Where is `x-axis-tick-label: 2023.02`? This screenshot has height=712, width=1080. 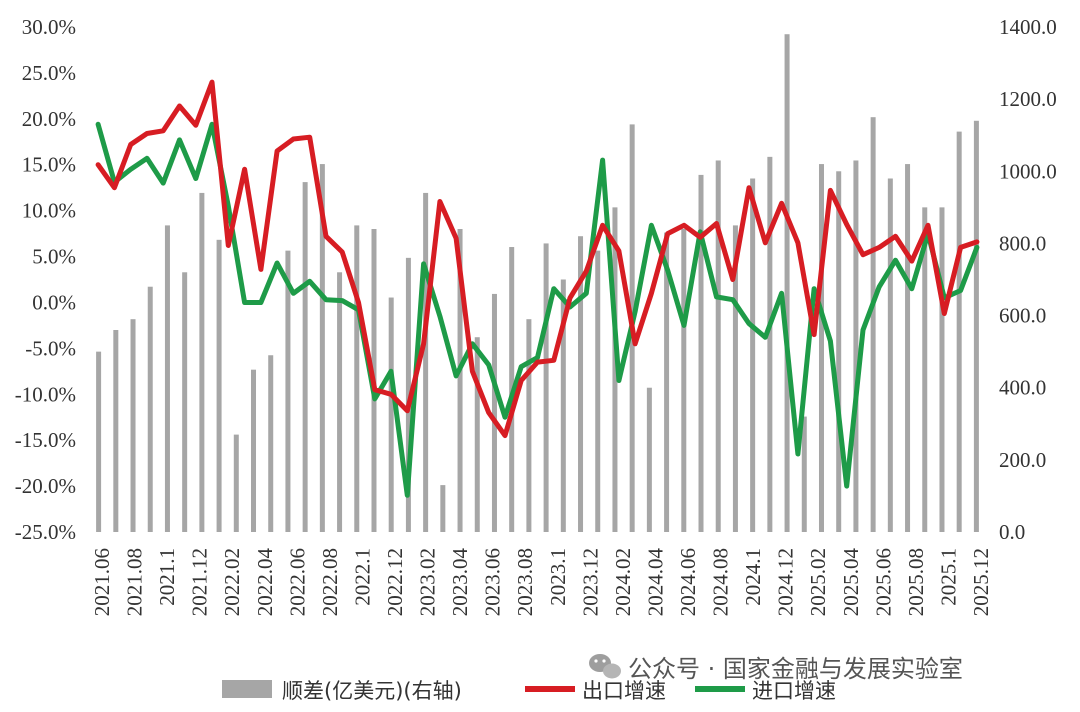 x-axis-tick-label: 2023.02 is located at coordinates (428, 582).